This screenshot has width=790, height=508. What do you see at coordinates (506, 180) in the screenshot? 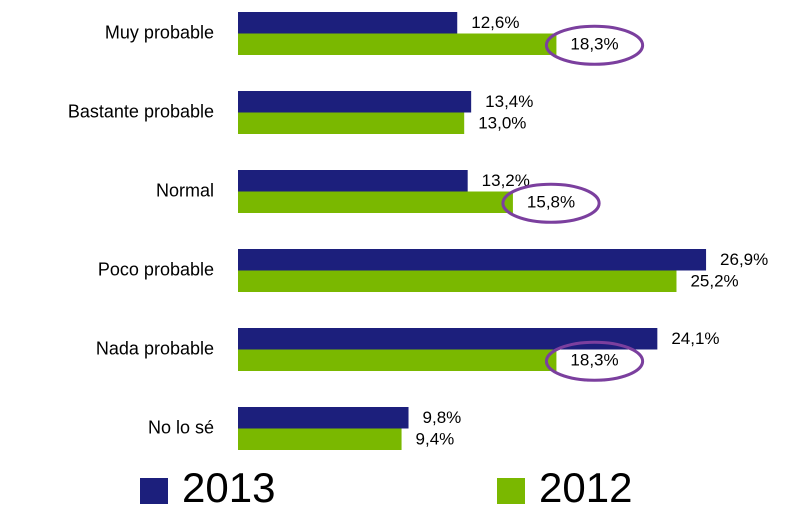
I see `value-label: 13,2%` at bounding box center [506, 180].